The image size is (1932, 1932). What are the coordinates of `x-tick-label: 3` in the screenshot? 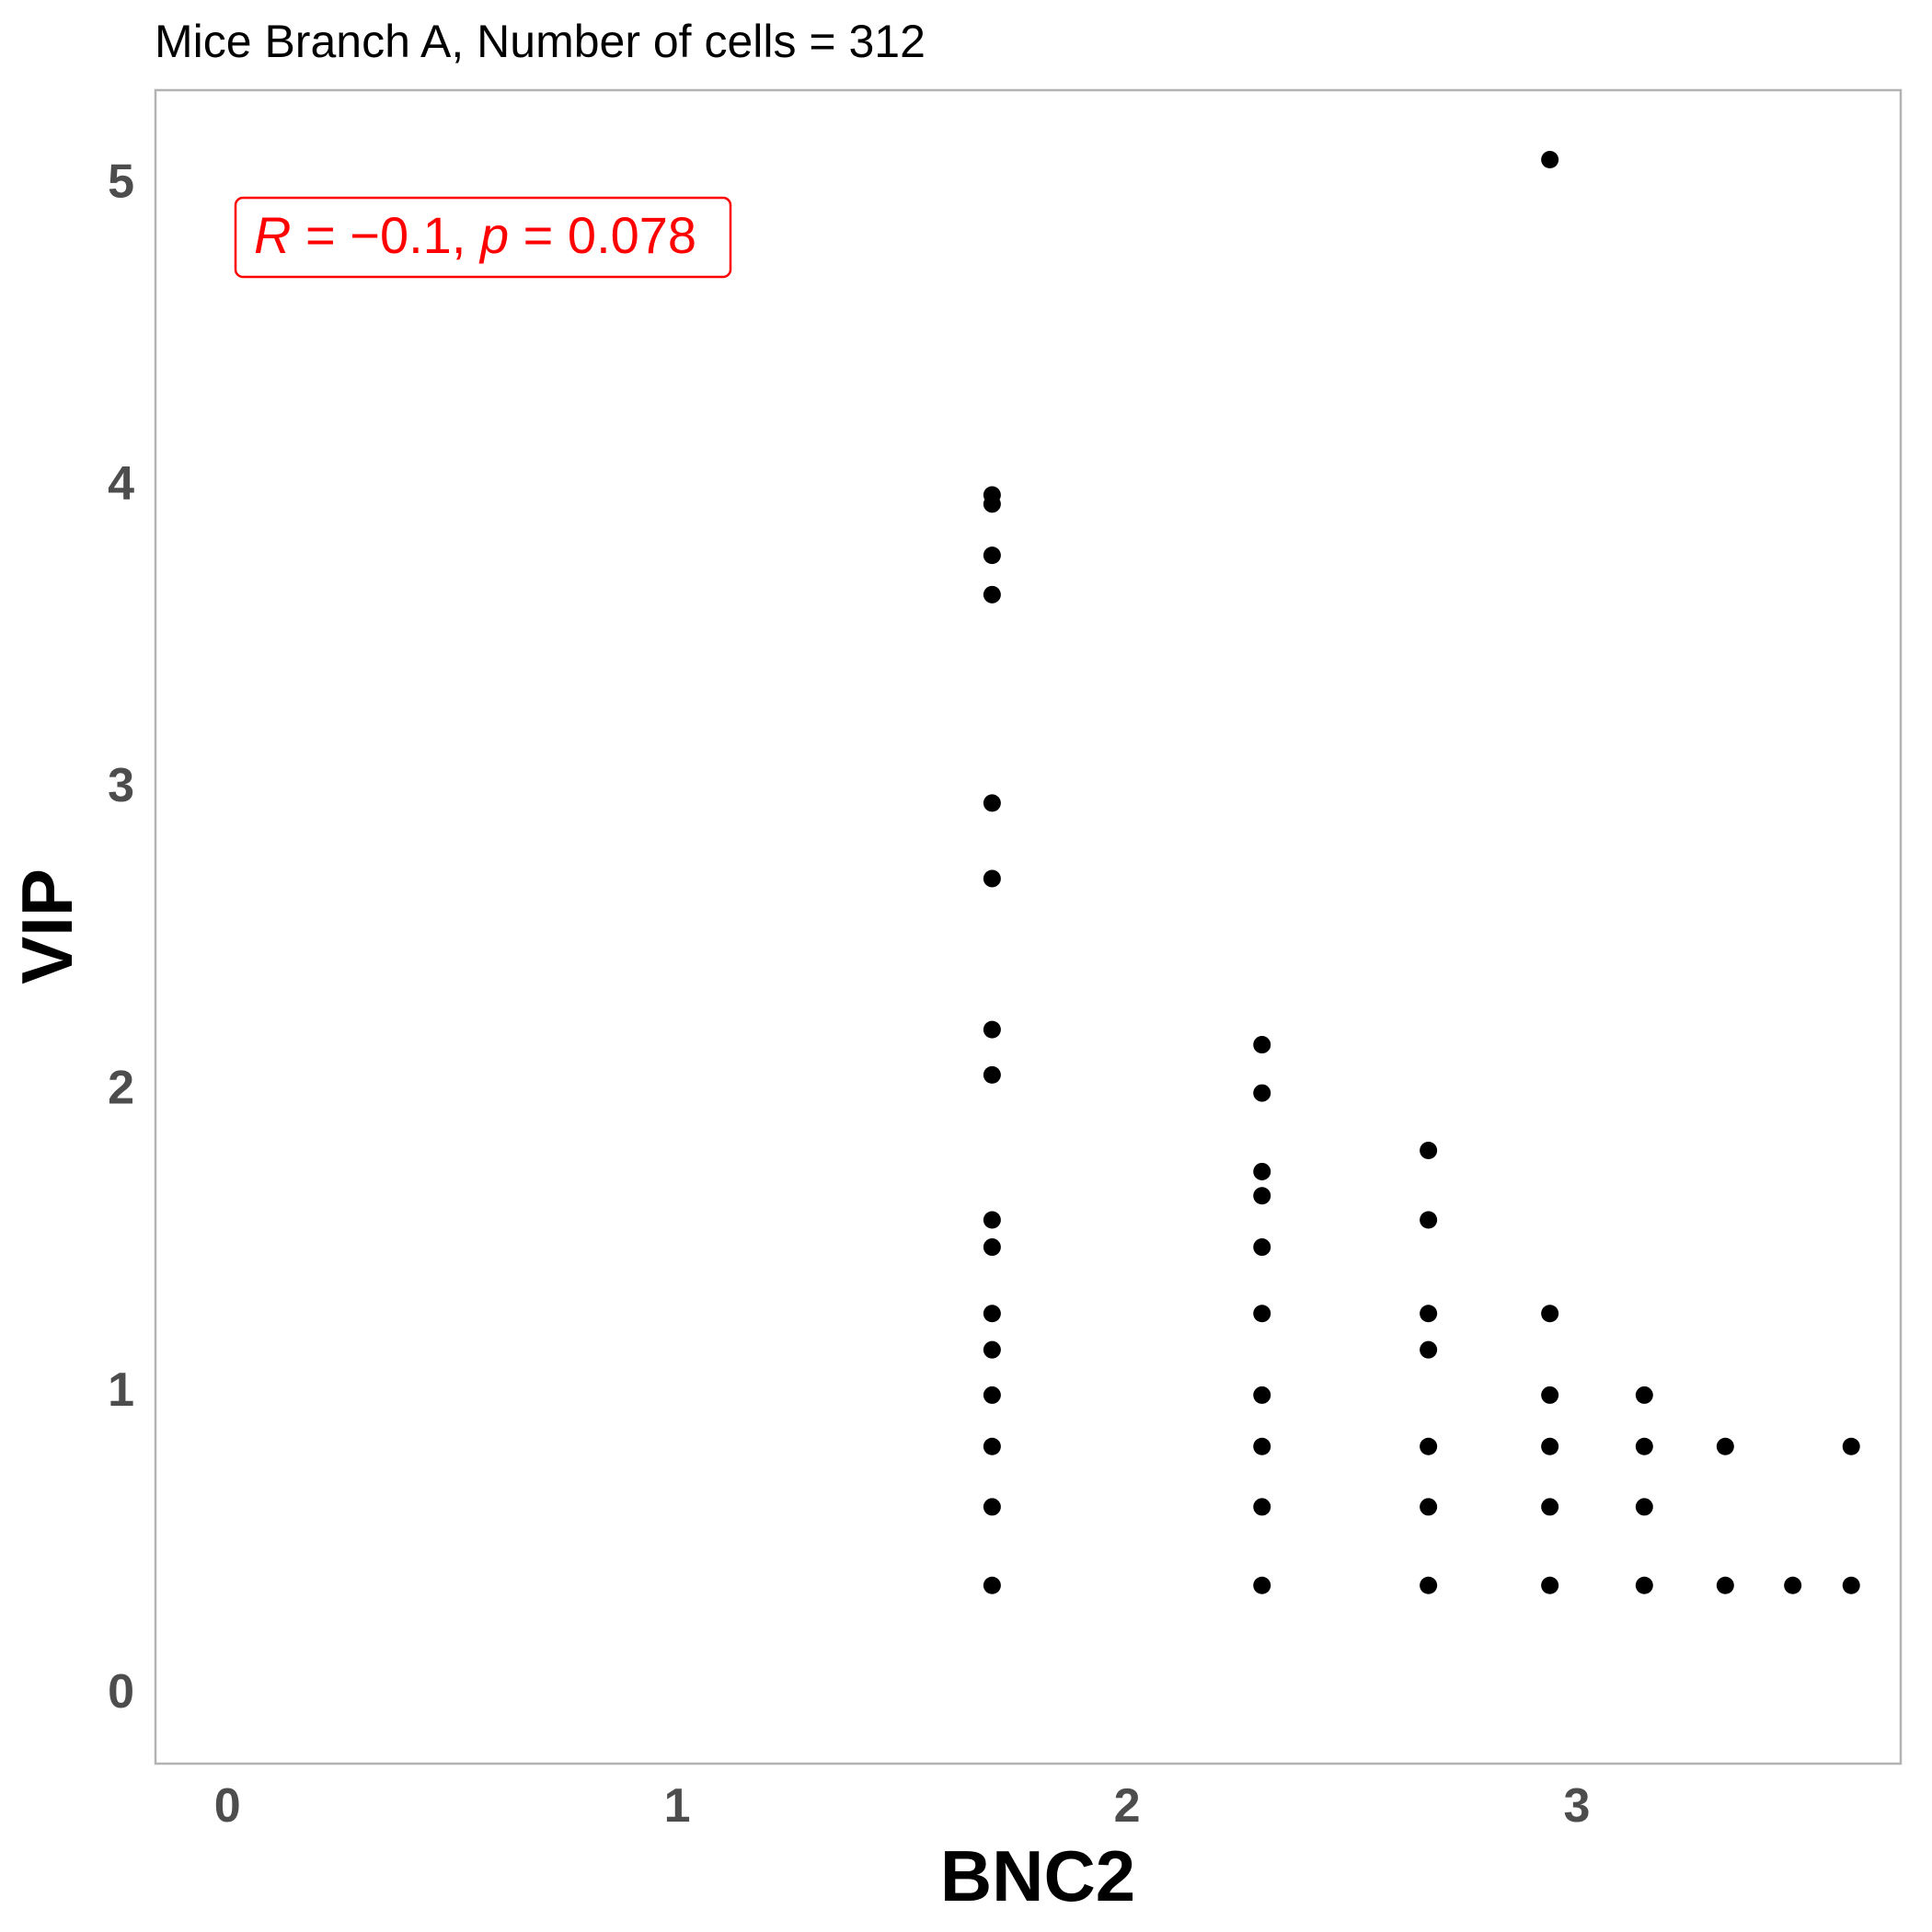 It's located at (1577, 1806).